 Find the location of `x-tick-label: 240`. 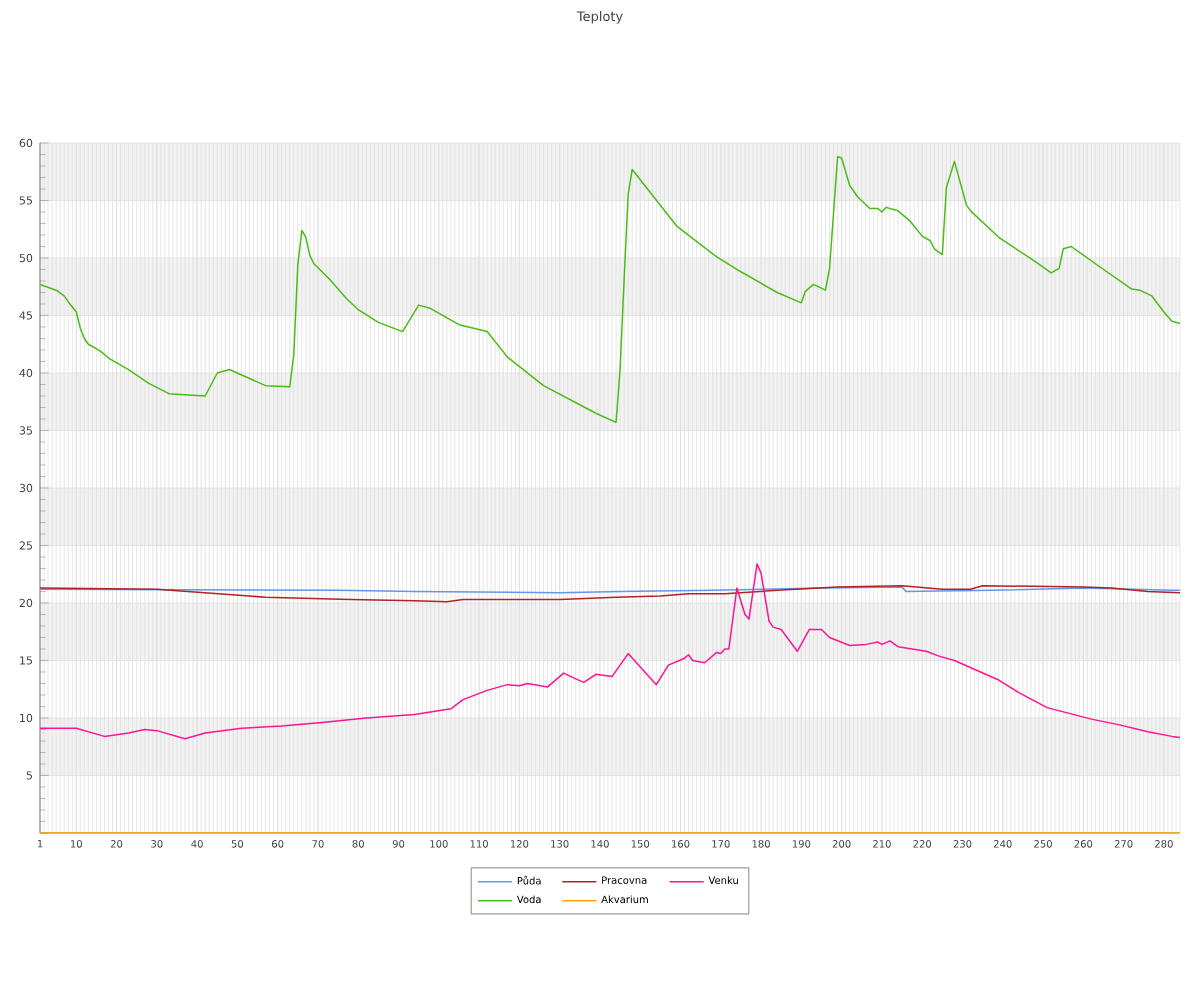

x-tick-label: 240 is located at coordinates (1002, 844).